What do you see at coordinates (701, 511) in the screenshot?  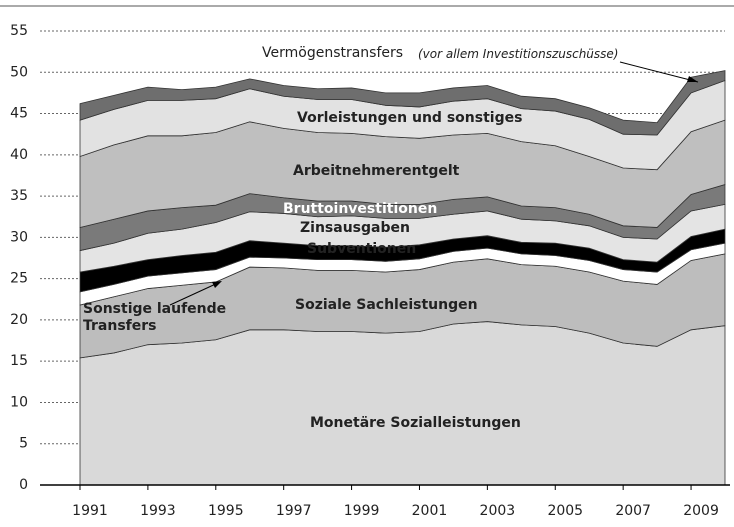 I see `x-tick-label: 2009` at bounding box center [701, 511].